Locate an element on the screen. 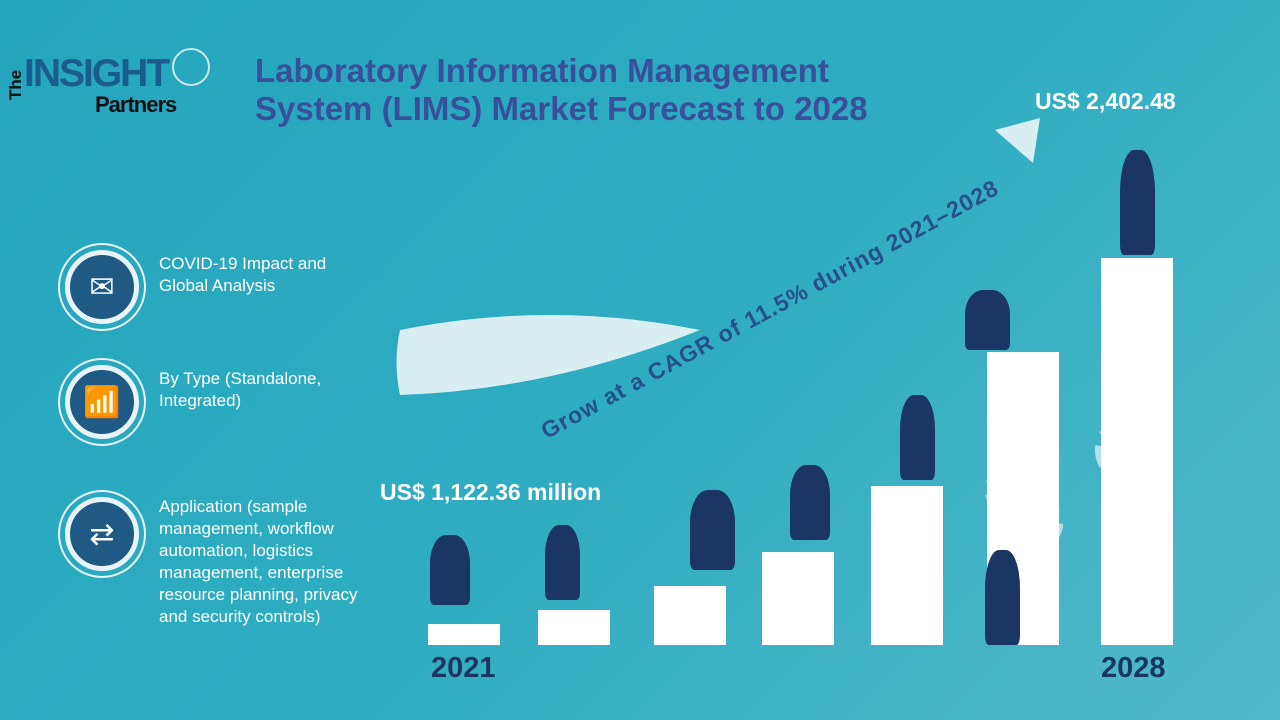 The height and width of the screenshot is (720, 1280). segment-icon-circle: ✉ is located at coordinates (102, 287).